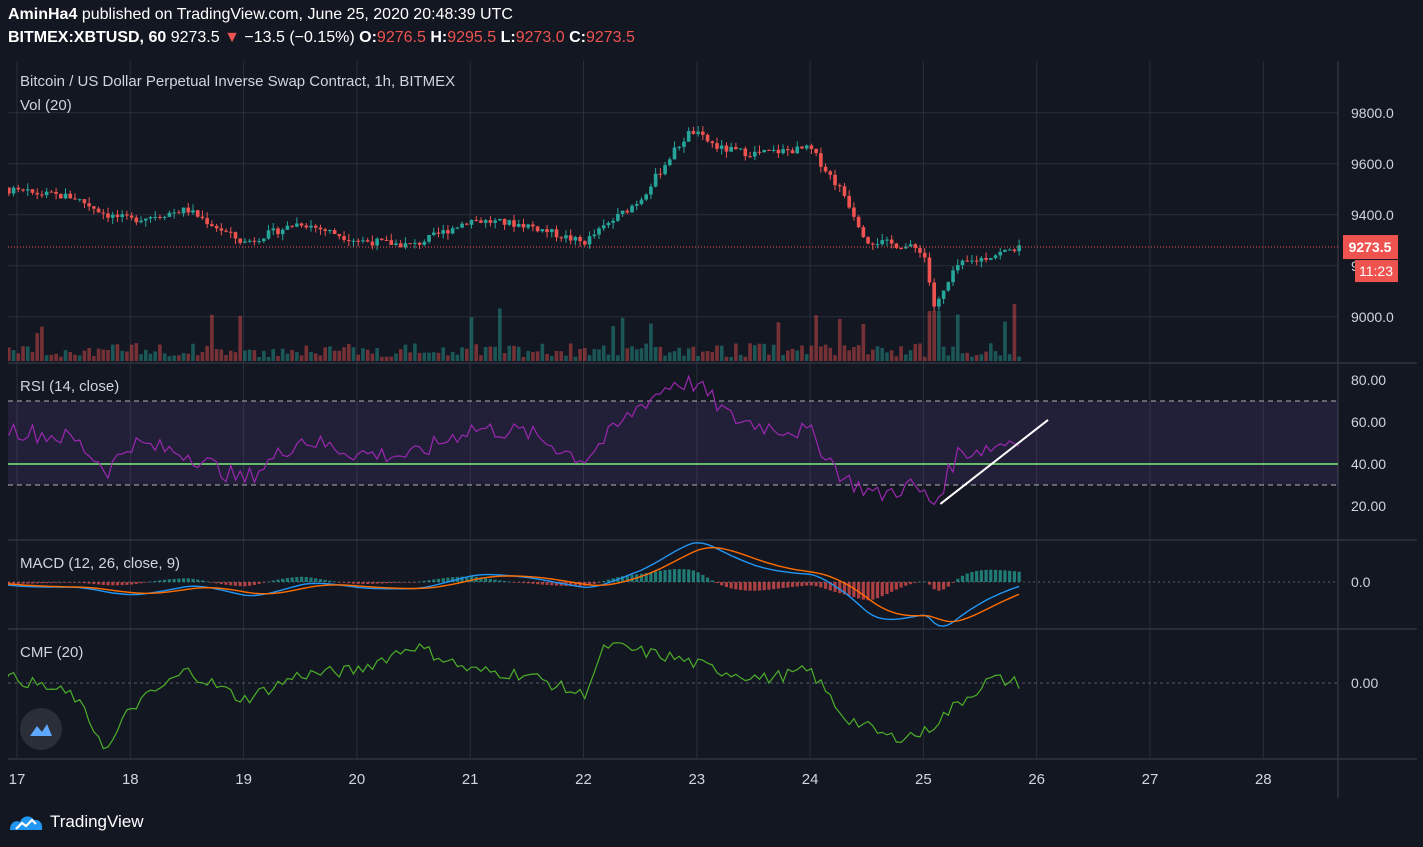 This screenshot has height=847, width=1423. Describe the element at coordinates (696, 779) in the screenshot. I see `x-tick-label: 23` at that location.